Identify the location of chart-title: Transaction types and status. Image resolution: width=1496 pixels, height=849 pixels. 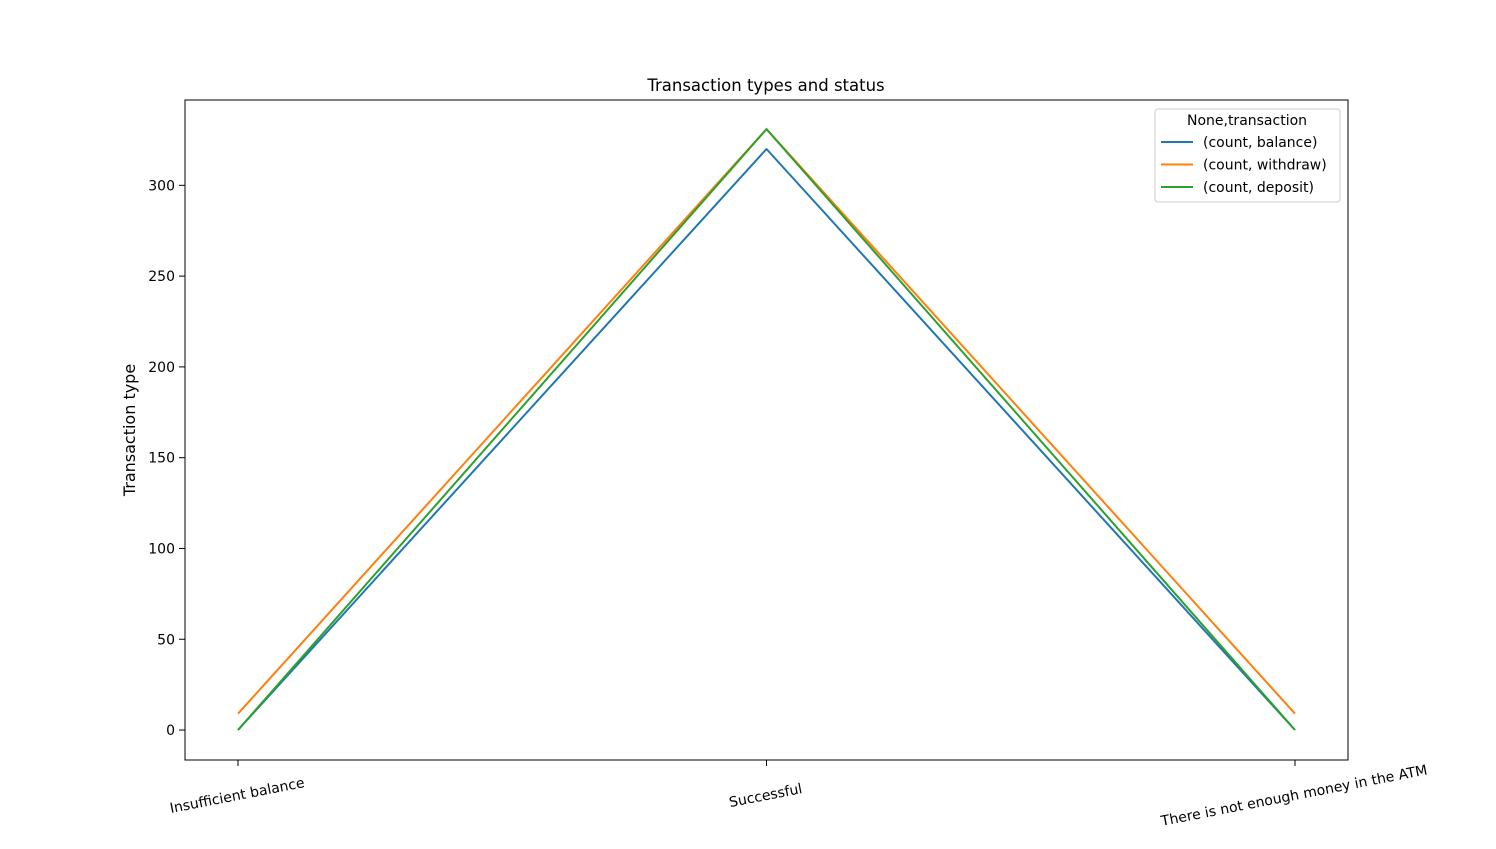
(765, 85).